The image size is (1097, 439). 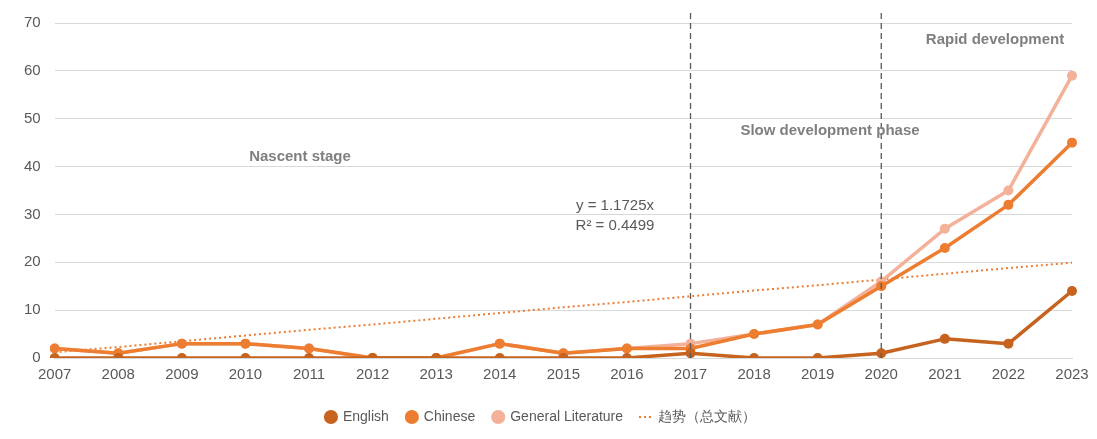 What do you see at coordinates (32, 69) in the screenshot?
I see `y-tick-label: 60` at bounding box center [32, 69].